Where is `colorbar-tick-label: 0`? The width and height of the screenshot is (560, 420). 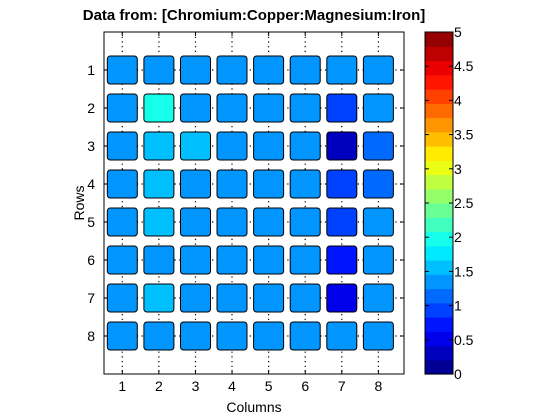
colorbar-tick-label: 0 is located at coordinates (458, 374).